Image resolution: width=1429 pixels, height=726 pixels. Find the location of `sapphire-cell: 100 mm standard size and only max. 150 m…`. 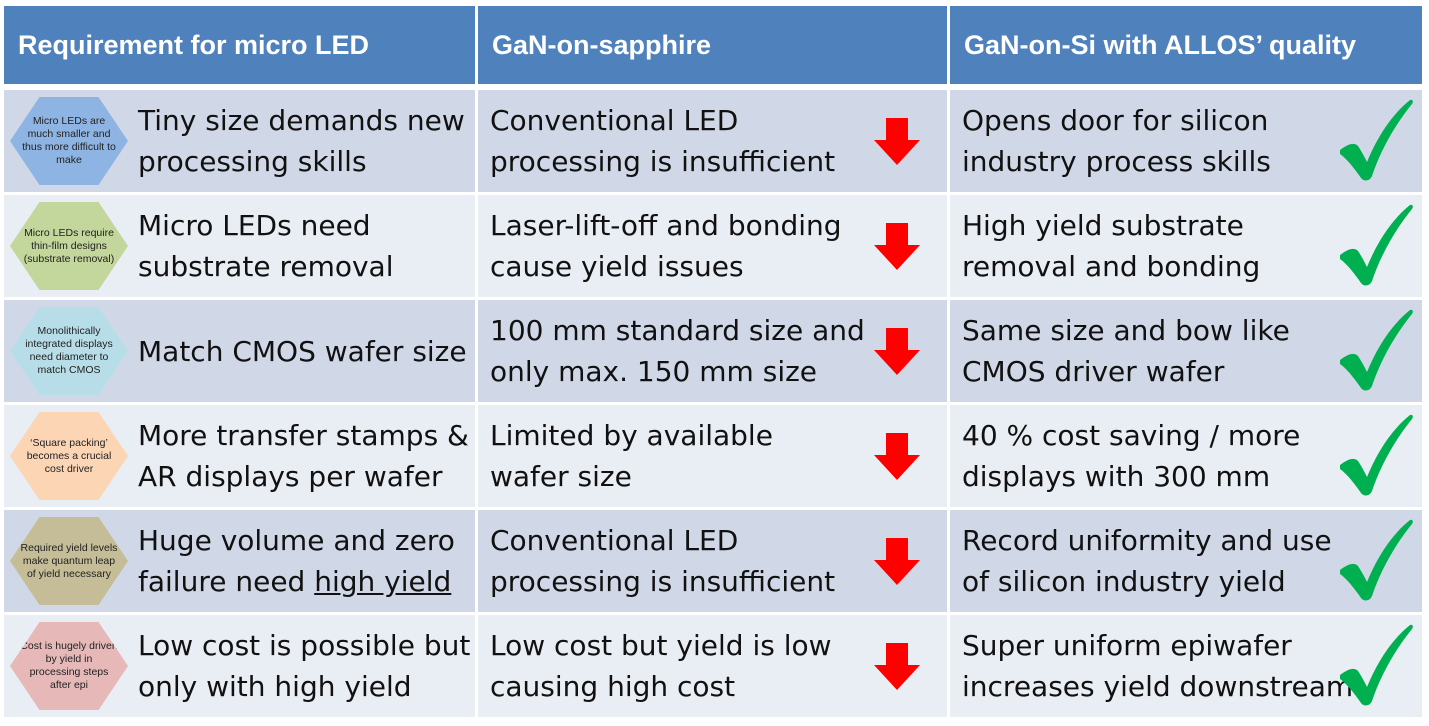

sapphire-cell: 100 mm standard size and only max. 150 m… is located at coordinates (712, 351).